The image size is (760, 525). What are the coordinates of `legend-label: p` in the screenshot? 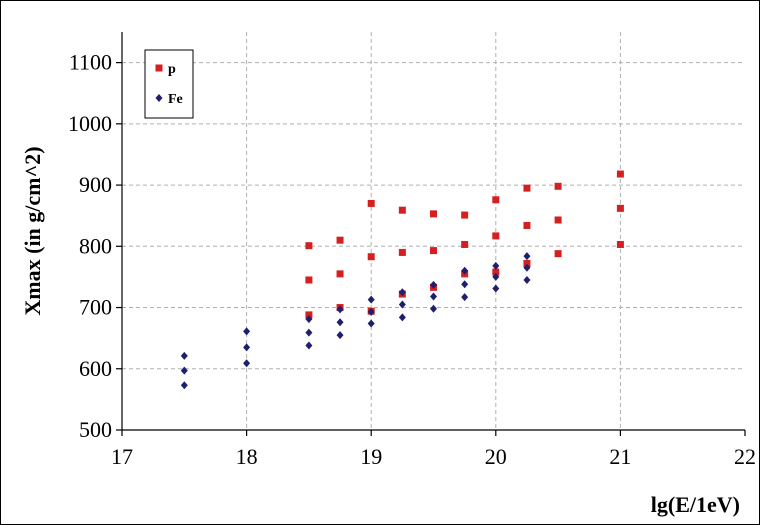 It's located at (172, 69).